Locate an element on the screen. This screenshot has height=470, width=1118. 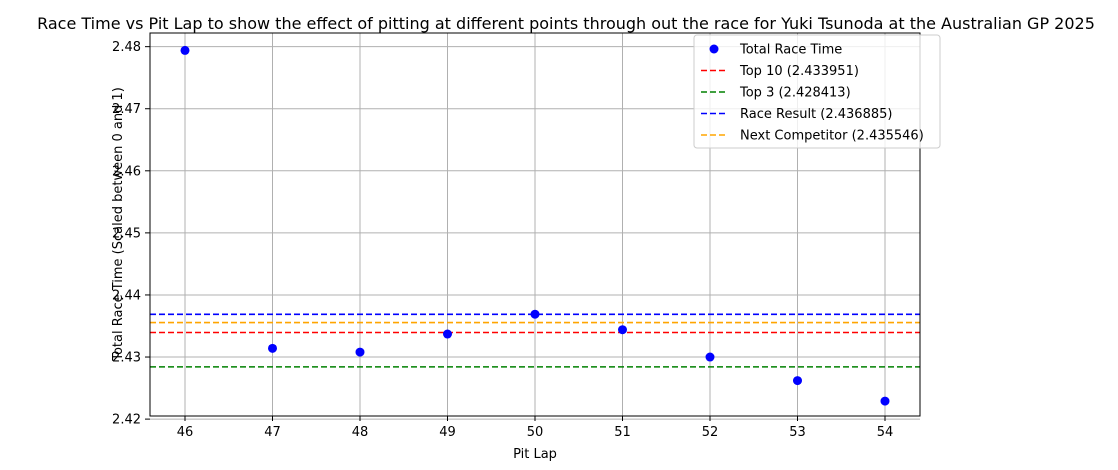
legend-box is located at coordinates (817, 91).